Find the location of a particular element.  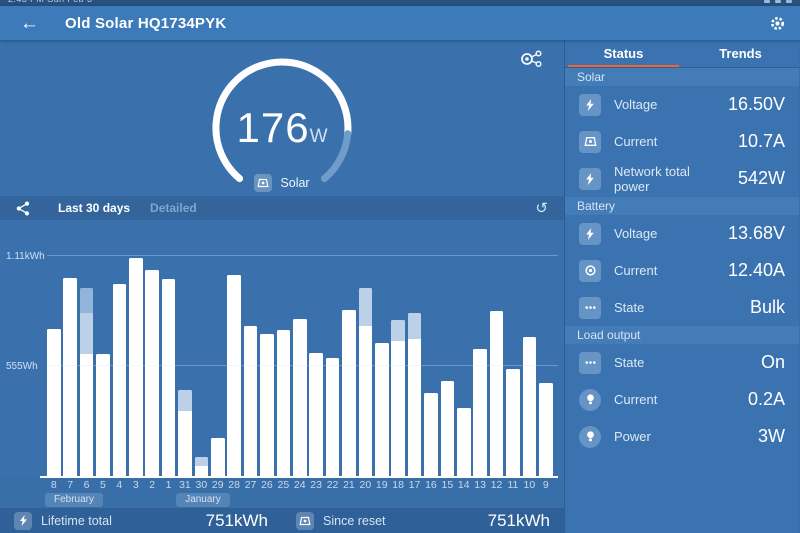

row-value: 12.40A is located at coordinates (756, 270).